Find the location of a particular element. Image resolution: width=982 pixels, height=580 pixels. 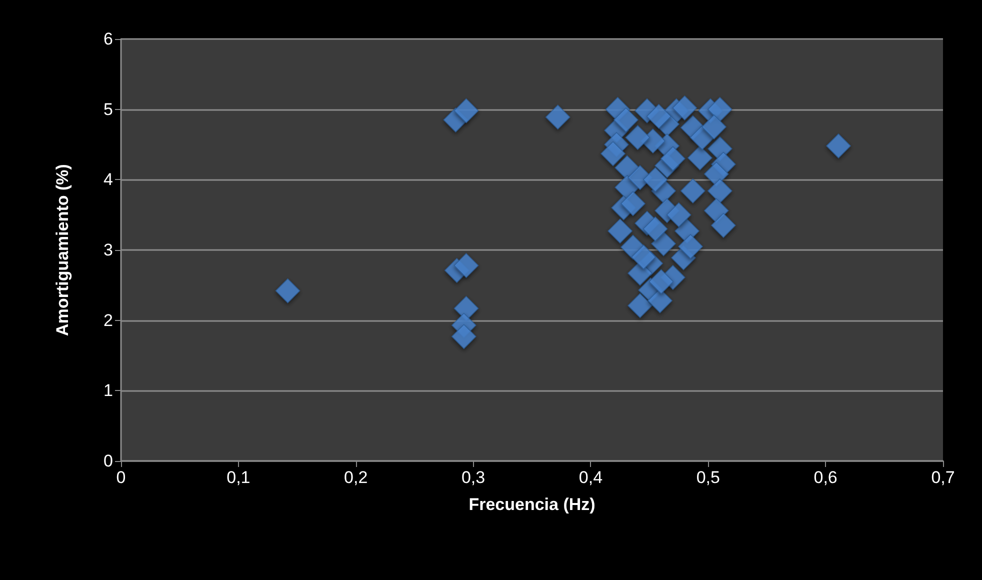

x-axis-title: Frecuencia (Hz) is located at coordinates (532, 504).